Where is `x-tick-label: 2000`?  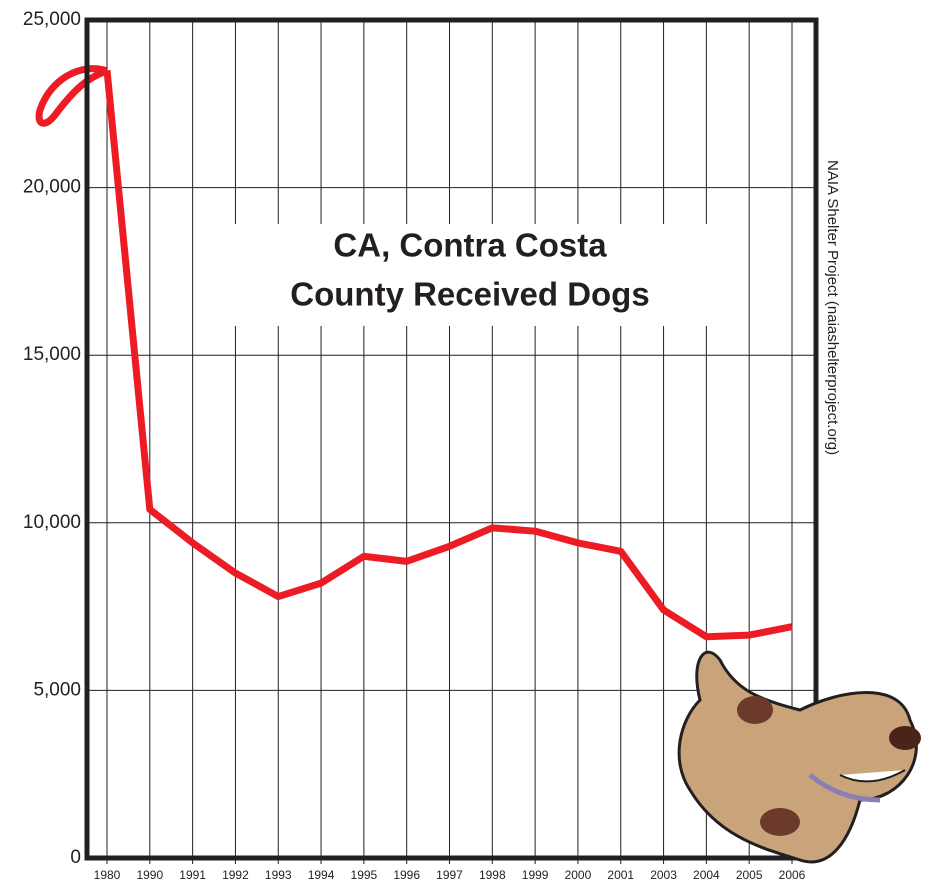
x-tick-label: 2000 is located at coordinates (578, 875).